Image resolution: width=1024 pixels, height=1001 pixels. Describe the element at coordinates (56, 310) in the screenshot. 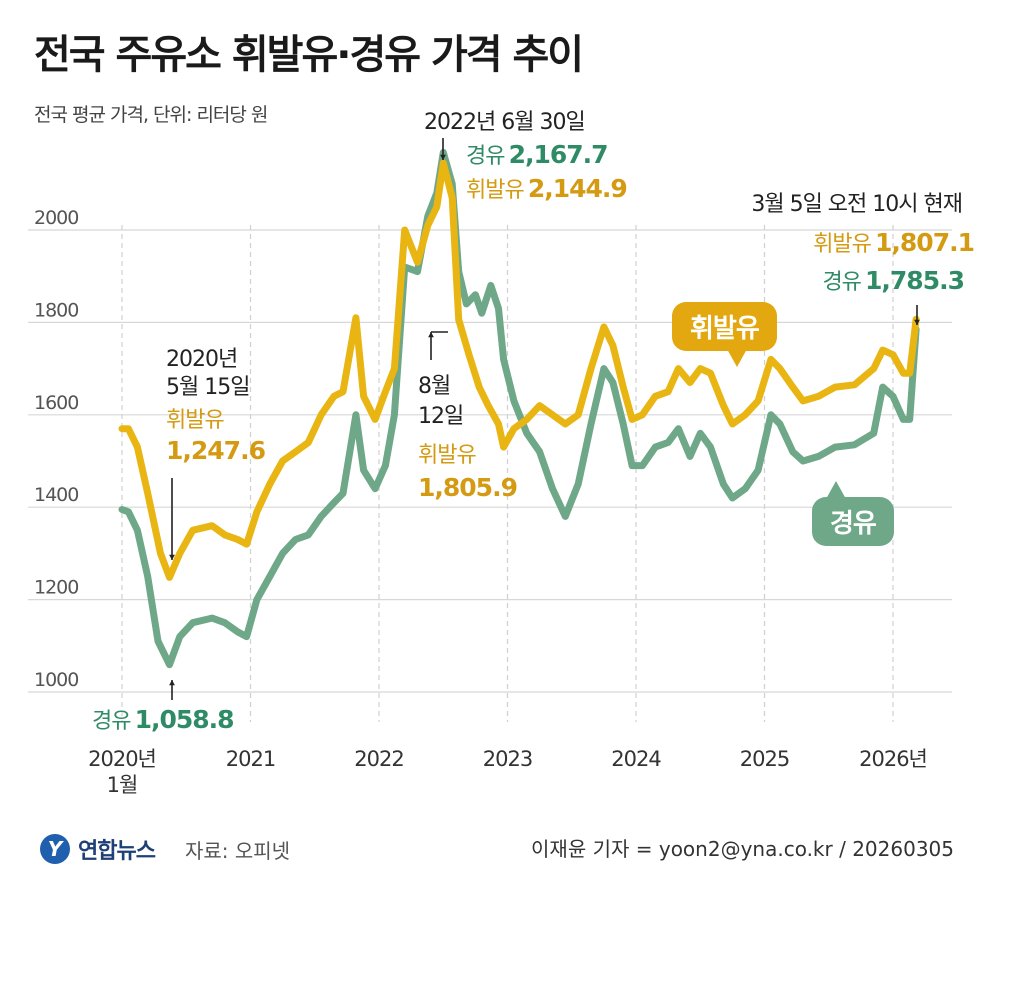

I see `y-tick-label: 1800` at that location.